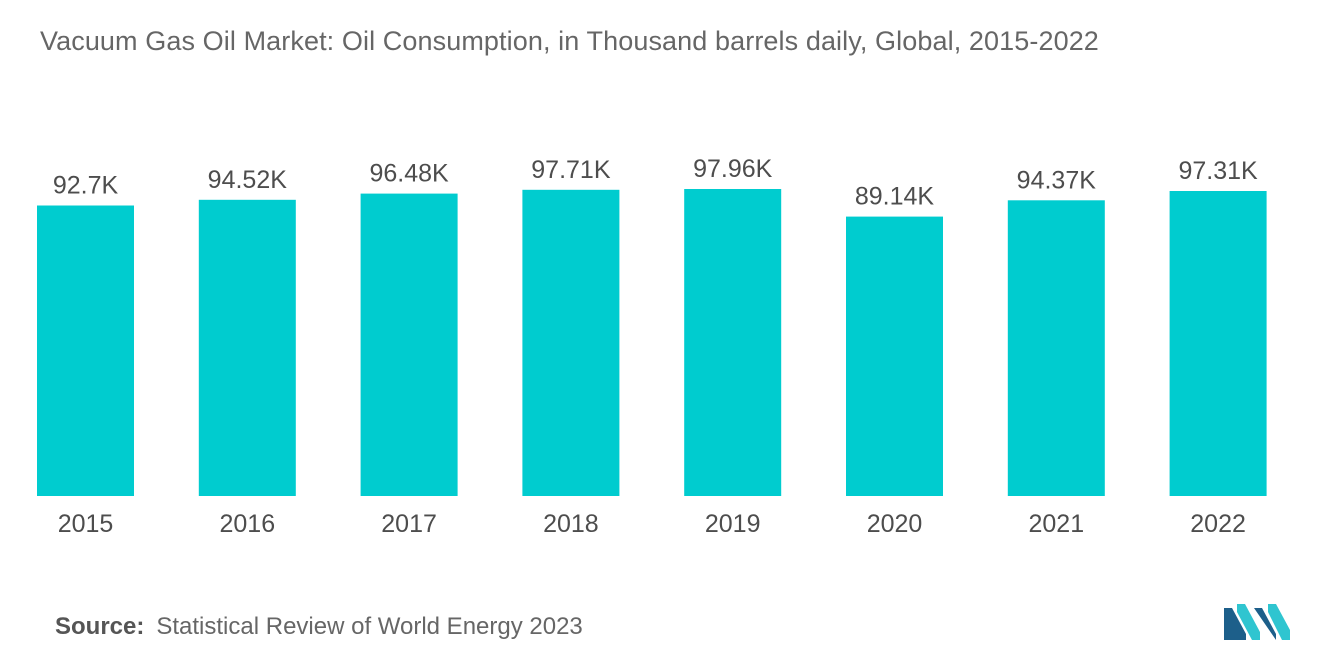 The image size is (1320, 665). Describe the element at coordinates (409, 344) in the screenshot. I see `bar-2017` at that location.